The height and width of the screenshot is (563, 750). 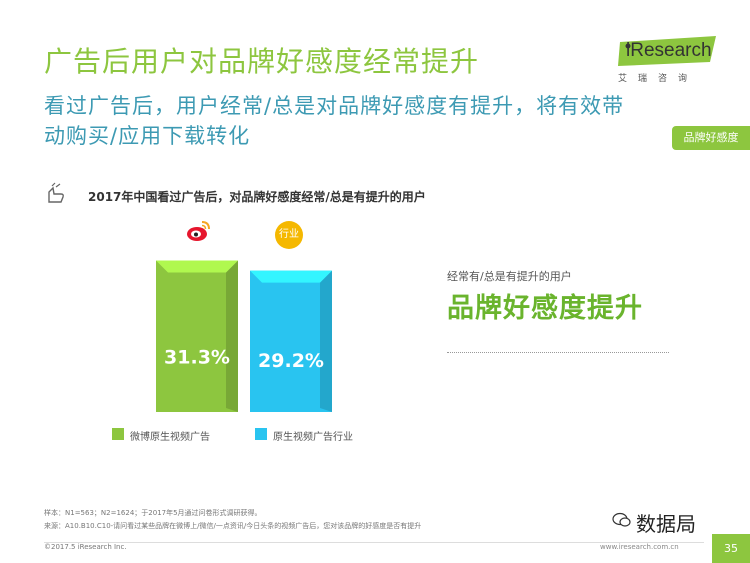 What do you see at coordinates (731, 548) in the screenshot?
I see `page-number: 35` at bounding box center [731, 548].